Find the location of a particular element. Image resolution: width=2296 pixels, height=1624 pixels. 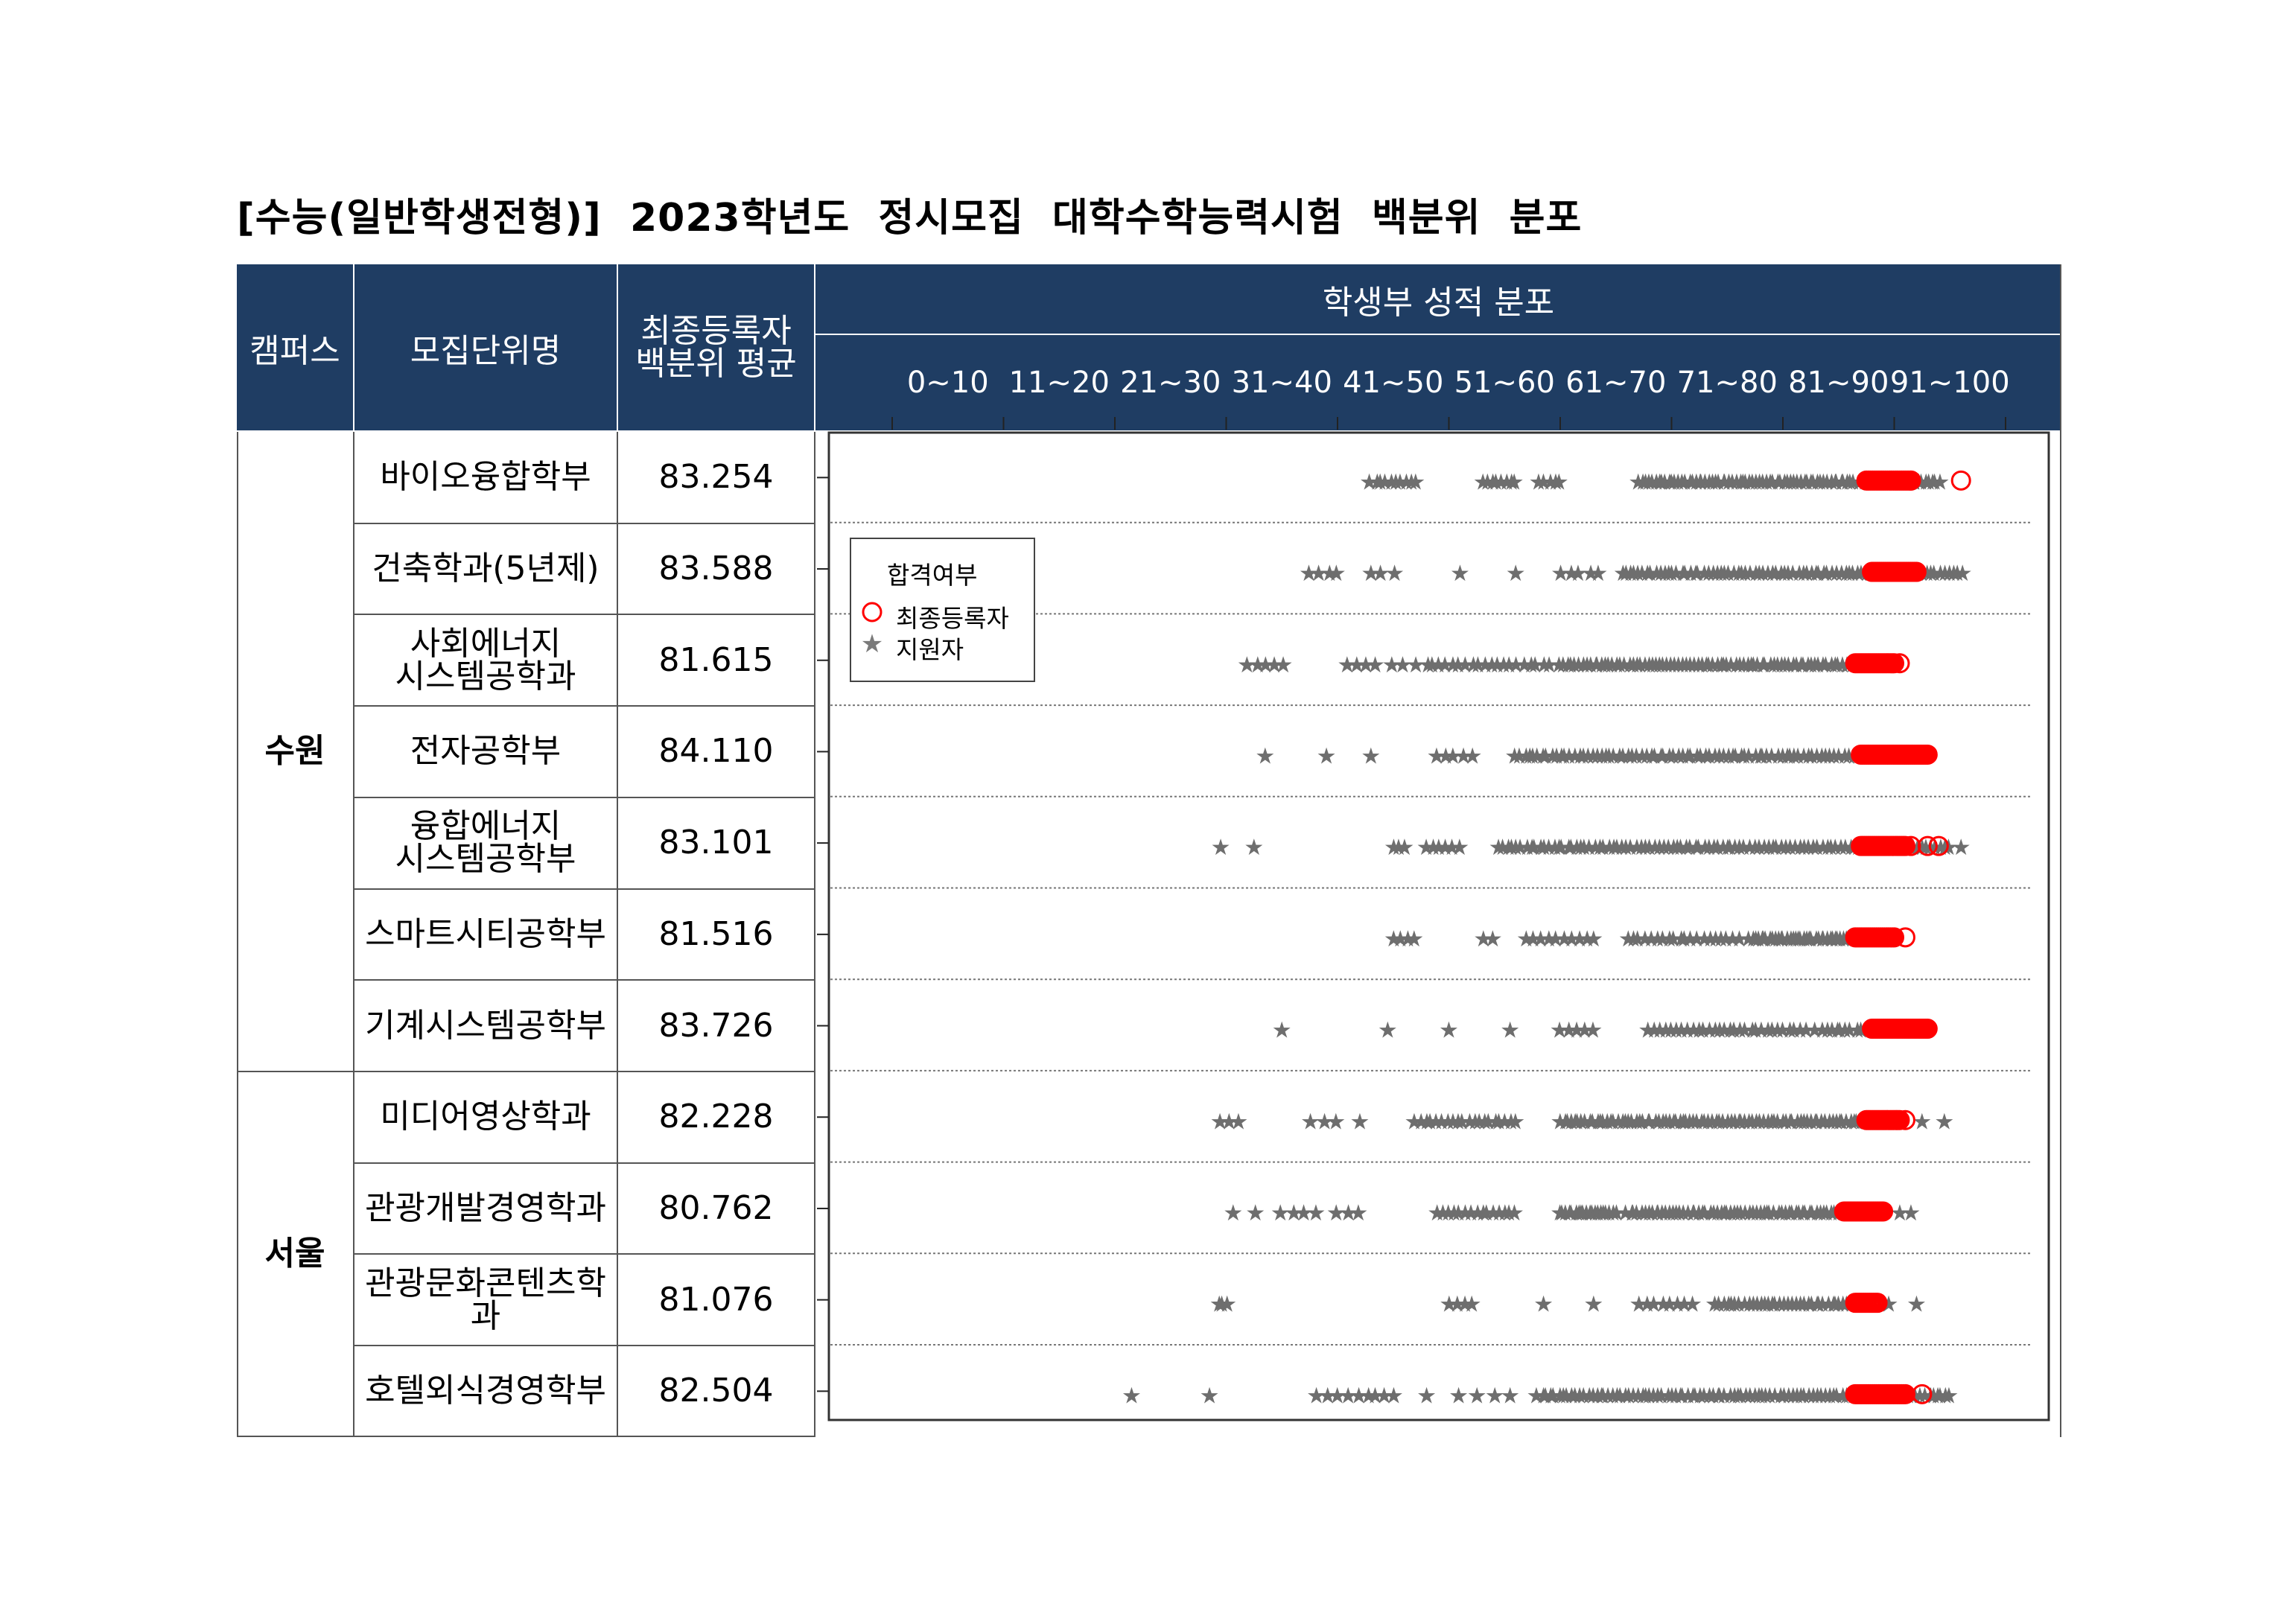

unit-name-line: 바이오융합학부 is located at coordinates (486, 477).